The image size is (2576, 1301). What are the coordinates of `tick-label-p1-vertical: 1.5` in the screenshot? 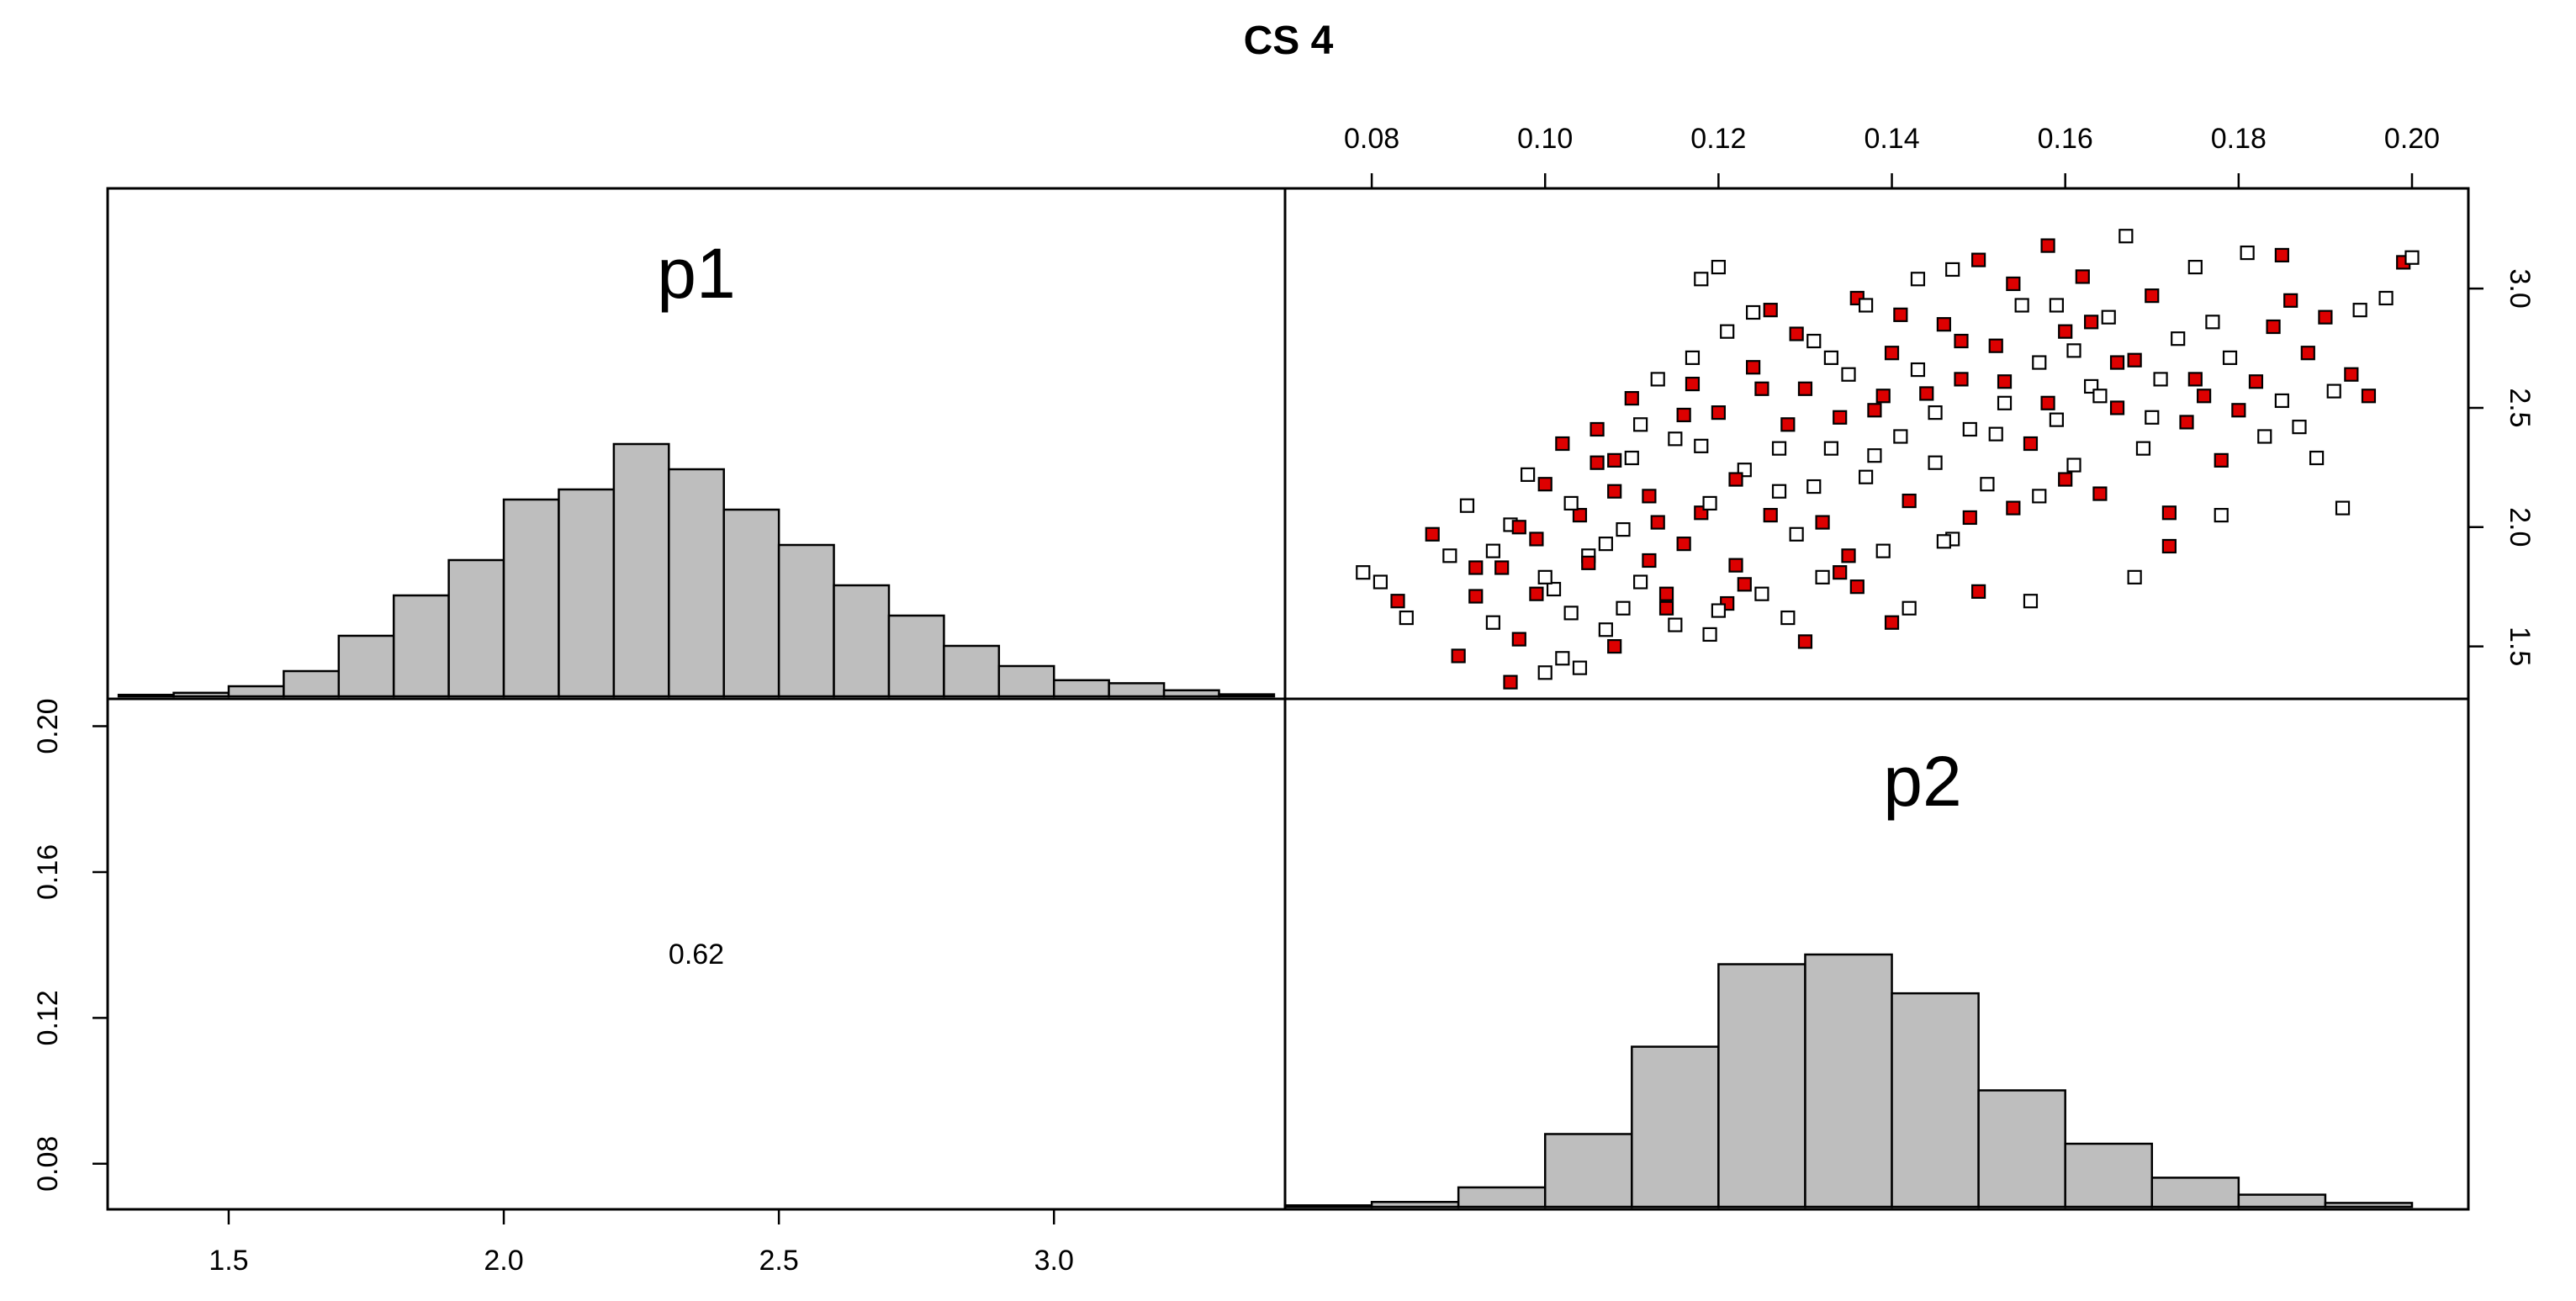 It's located at (2520, 646).